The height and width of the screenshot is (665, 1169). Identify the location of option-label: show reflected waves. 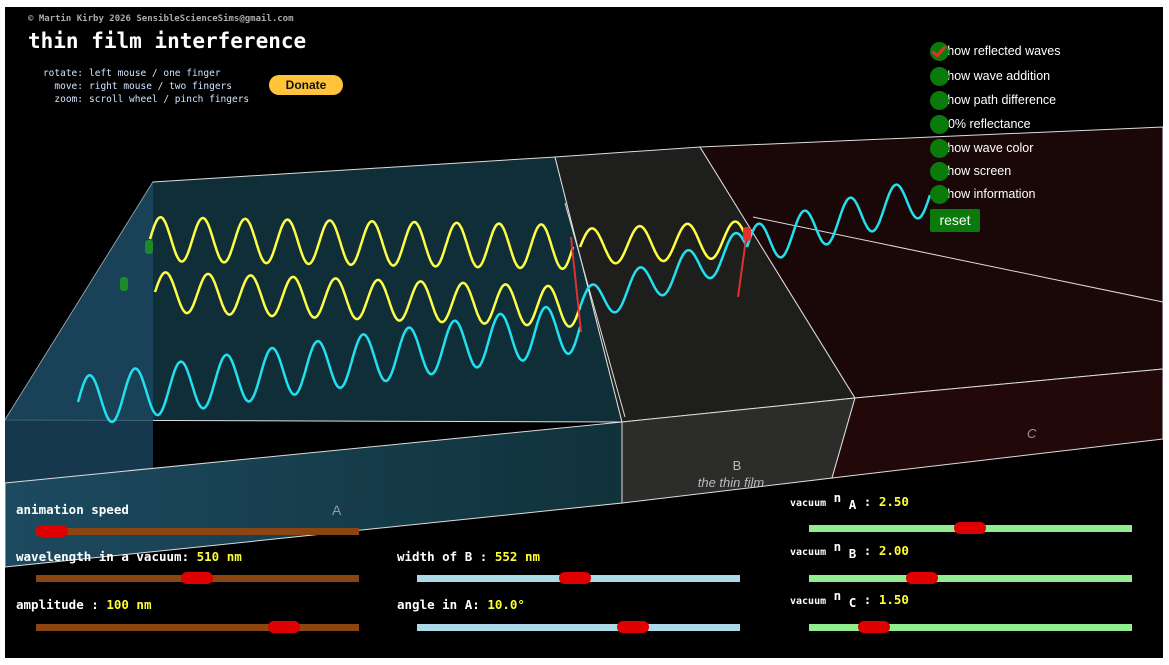
(1001, 51).